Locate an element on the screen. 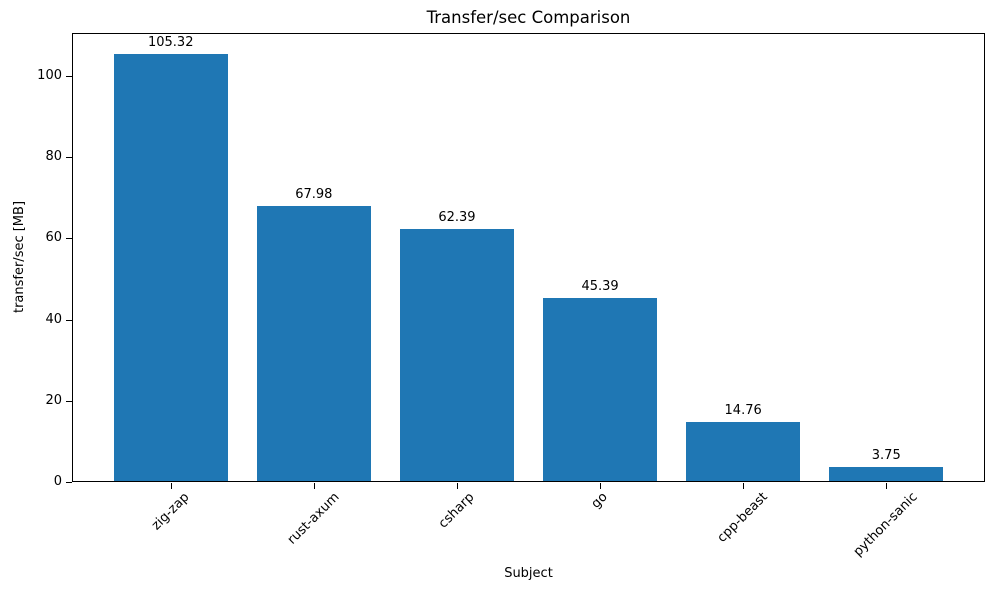  y-axis-label: transfer/sec [MB] is located at coordinates (19, 257).